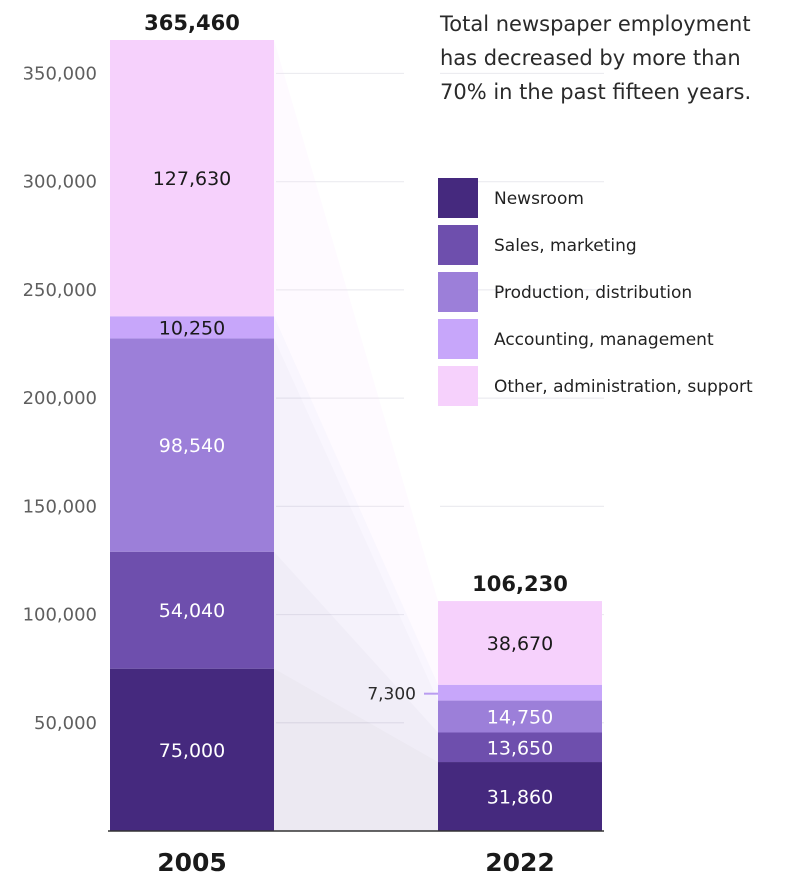 This screenshot has height=878, width=807. I want to click on segment-label: 127,630, so click(192, 179).